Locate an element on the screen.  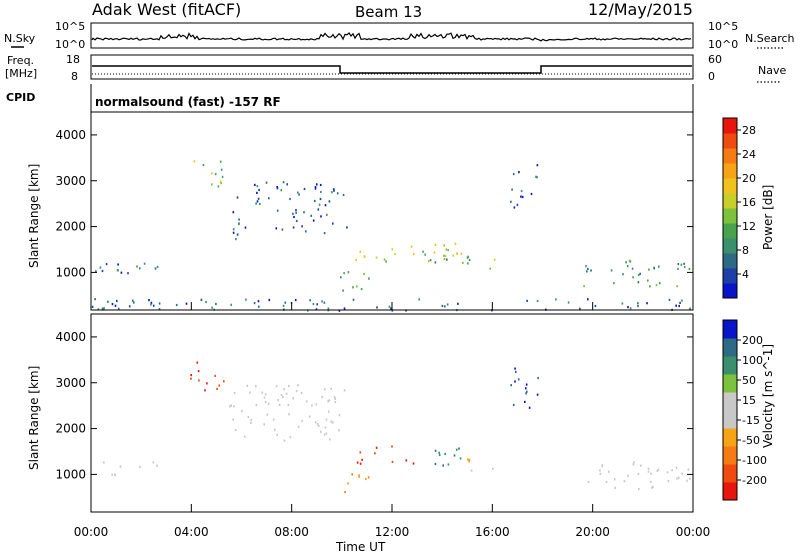
freq-panel-frame is located at coordinates (392, 67).